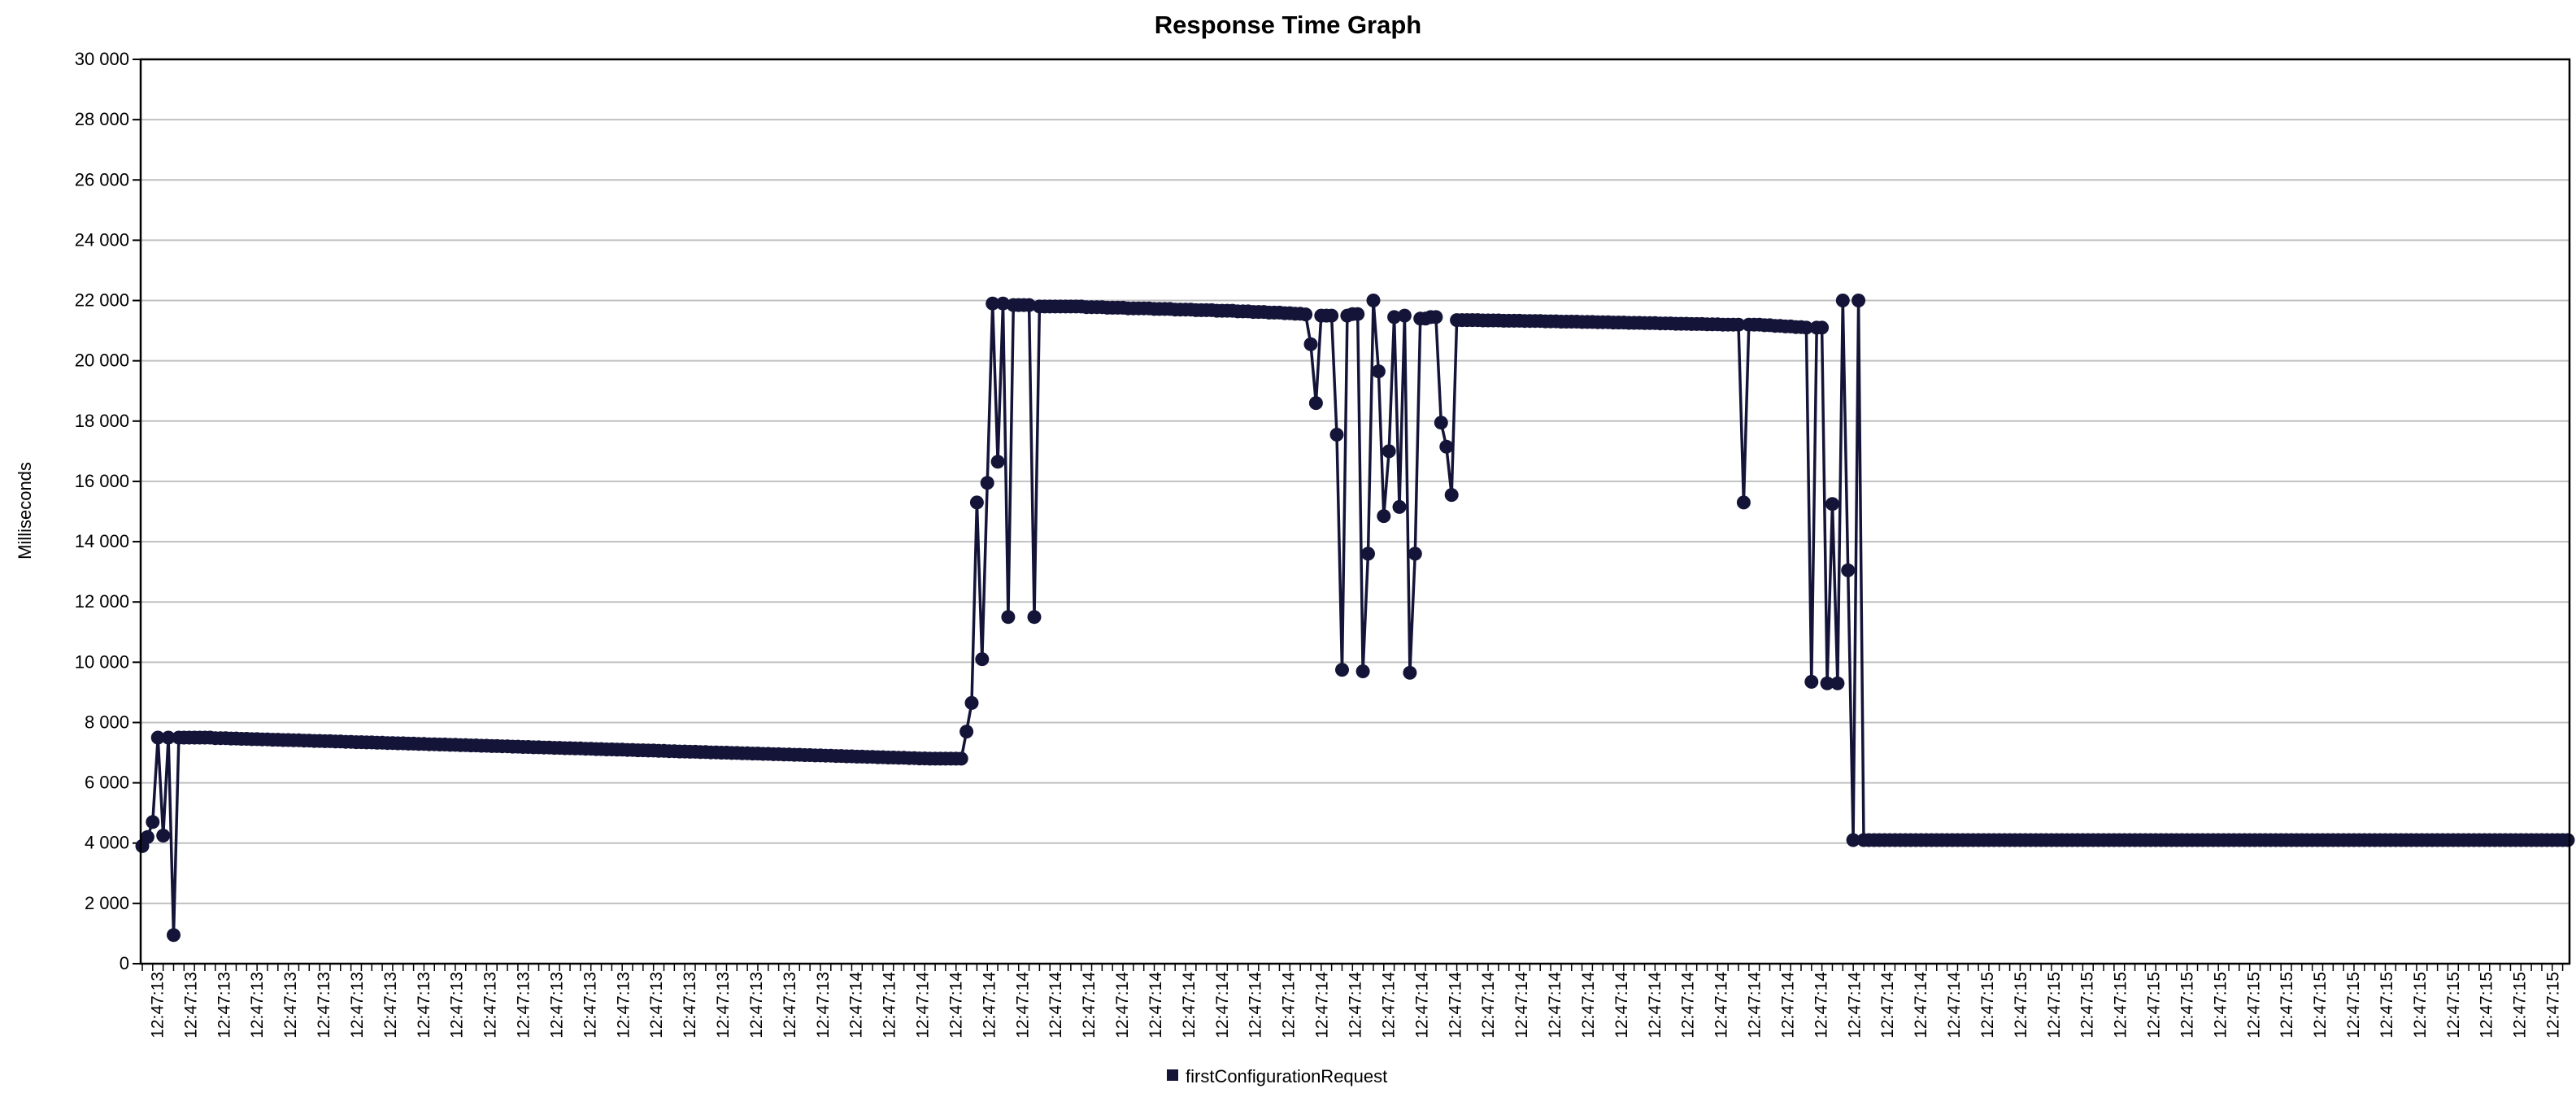 The width and height of the screenshot is (2576, 1106). Describe the element at coordinates (1288, 25) in the screenshot. I see `chart-title: Response Time Graph` at that location.